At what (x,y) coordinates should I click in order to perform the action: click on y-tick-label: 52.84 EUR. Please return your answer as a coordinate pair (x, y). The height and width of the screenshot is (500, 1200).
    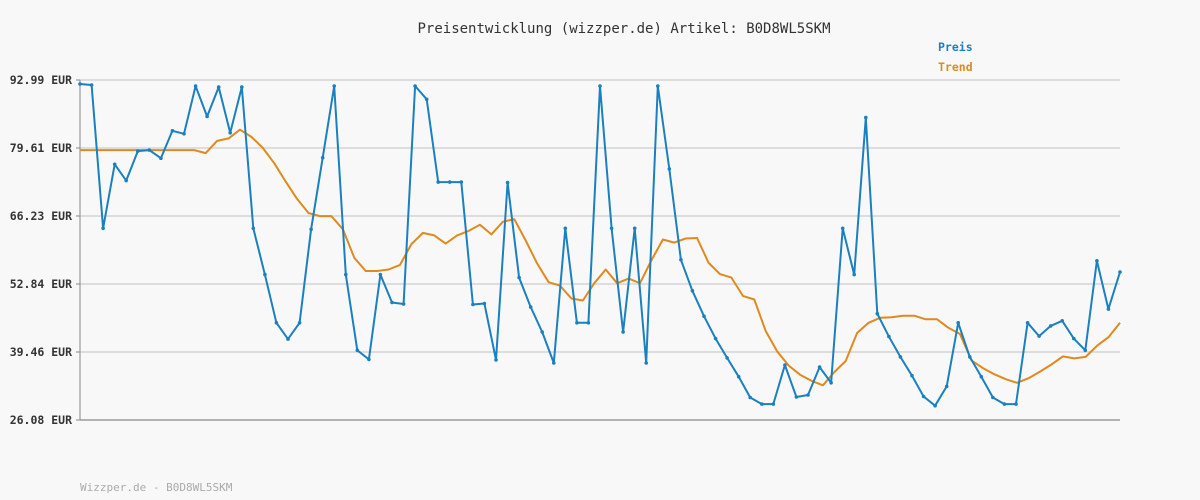
    Looking at the image, I should click on (41, 284).